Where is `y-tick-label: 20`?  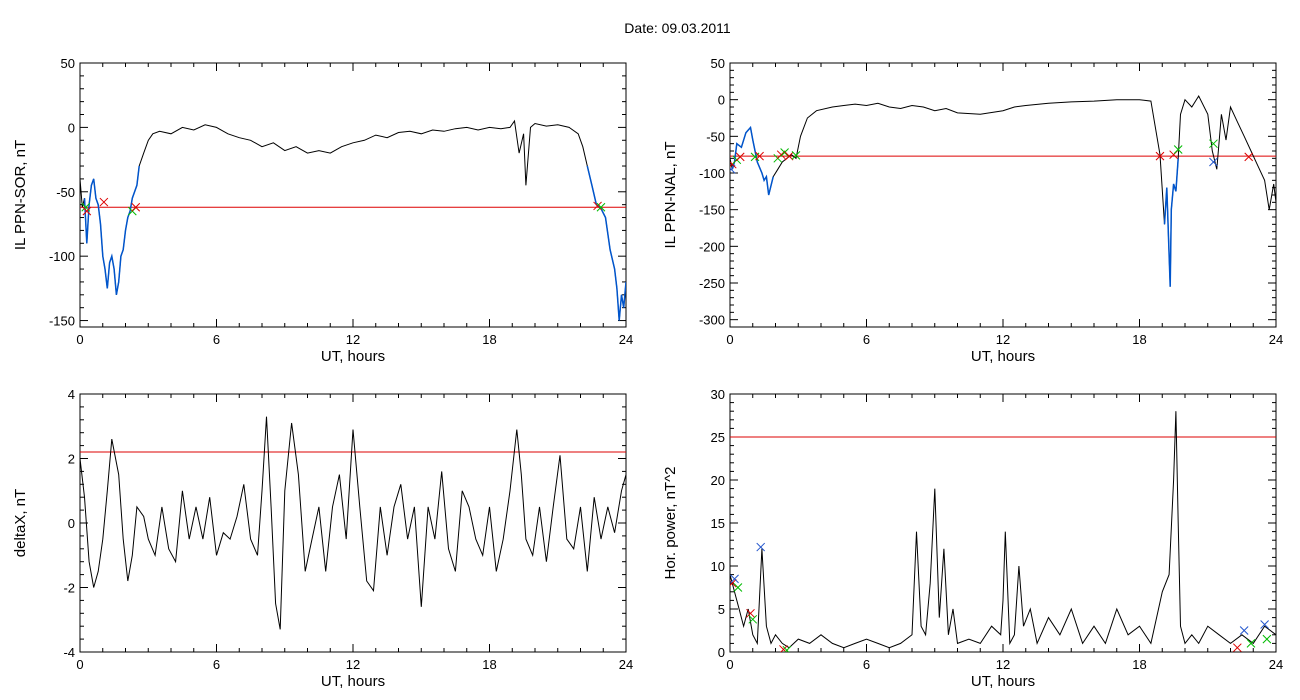 y-tick-label: 20 is located at coordinates (718, 480).